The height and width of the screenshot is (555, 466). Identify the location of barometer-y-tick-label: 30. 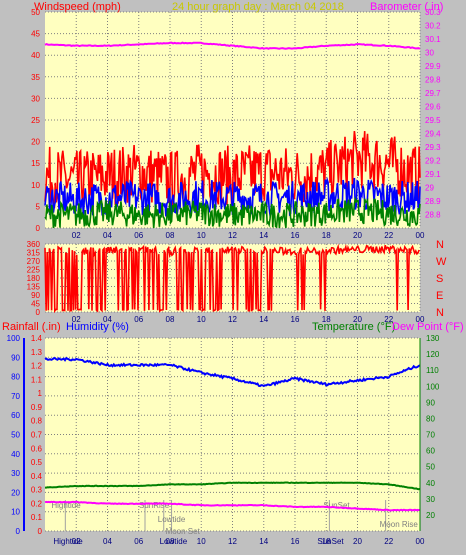
(429, 53).